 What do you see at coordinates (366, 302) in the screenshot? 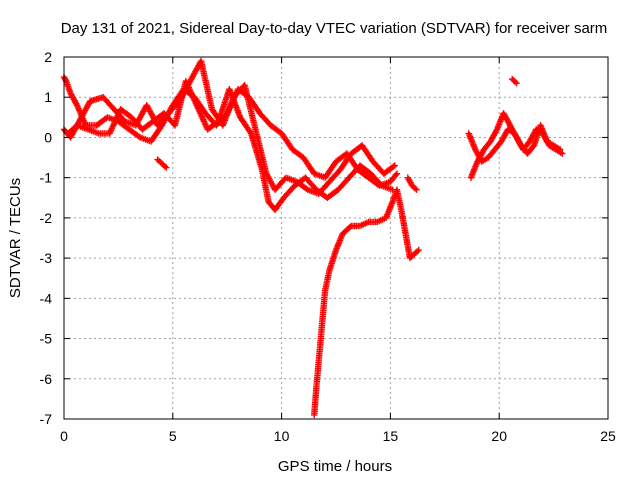
I see `series-track-d` at bounding box center [366, 302].